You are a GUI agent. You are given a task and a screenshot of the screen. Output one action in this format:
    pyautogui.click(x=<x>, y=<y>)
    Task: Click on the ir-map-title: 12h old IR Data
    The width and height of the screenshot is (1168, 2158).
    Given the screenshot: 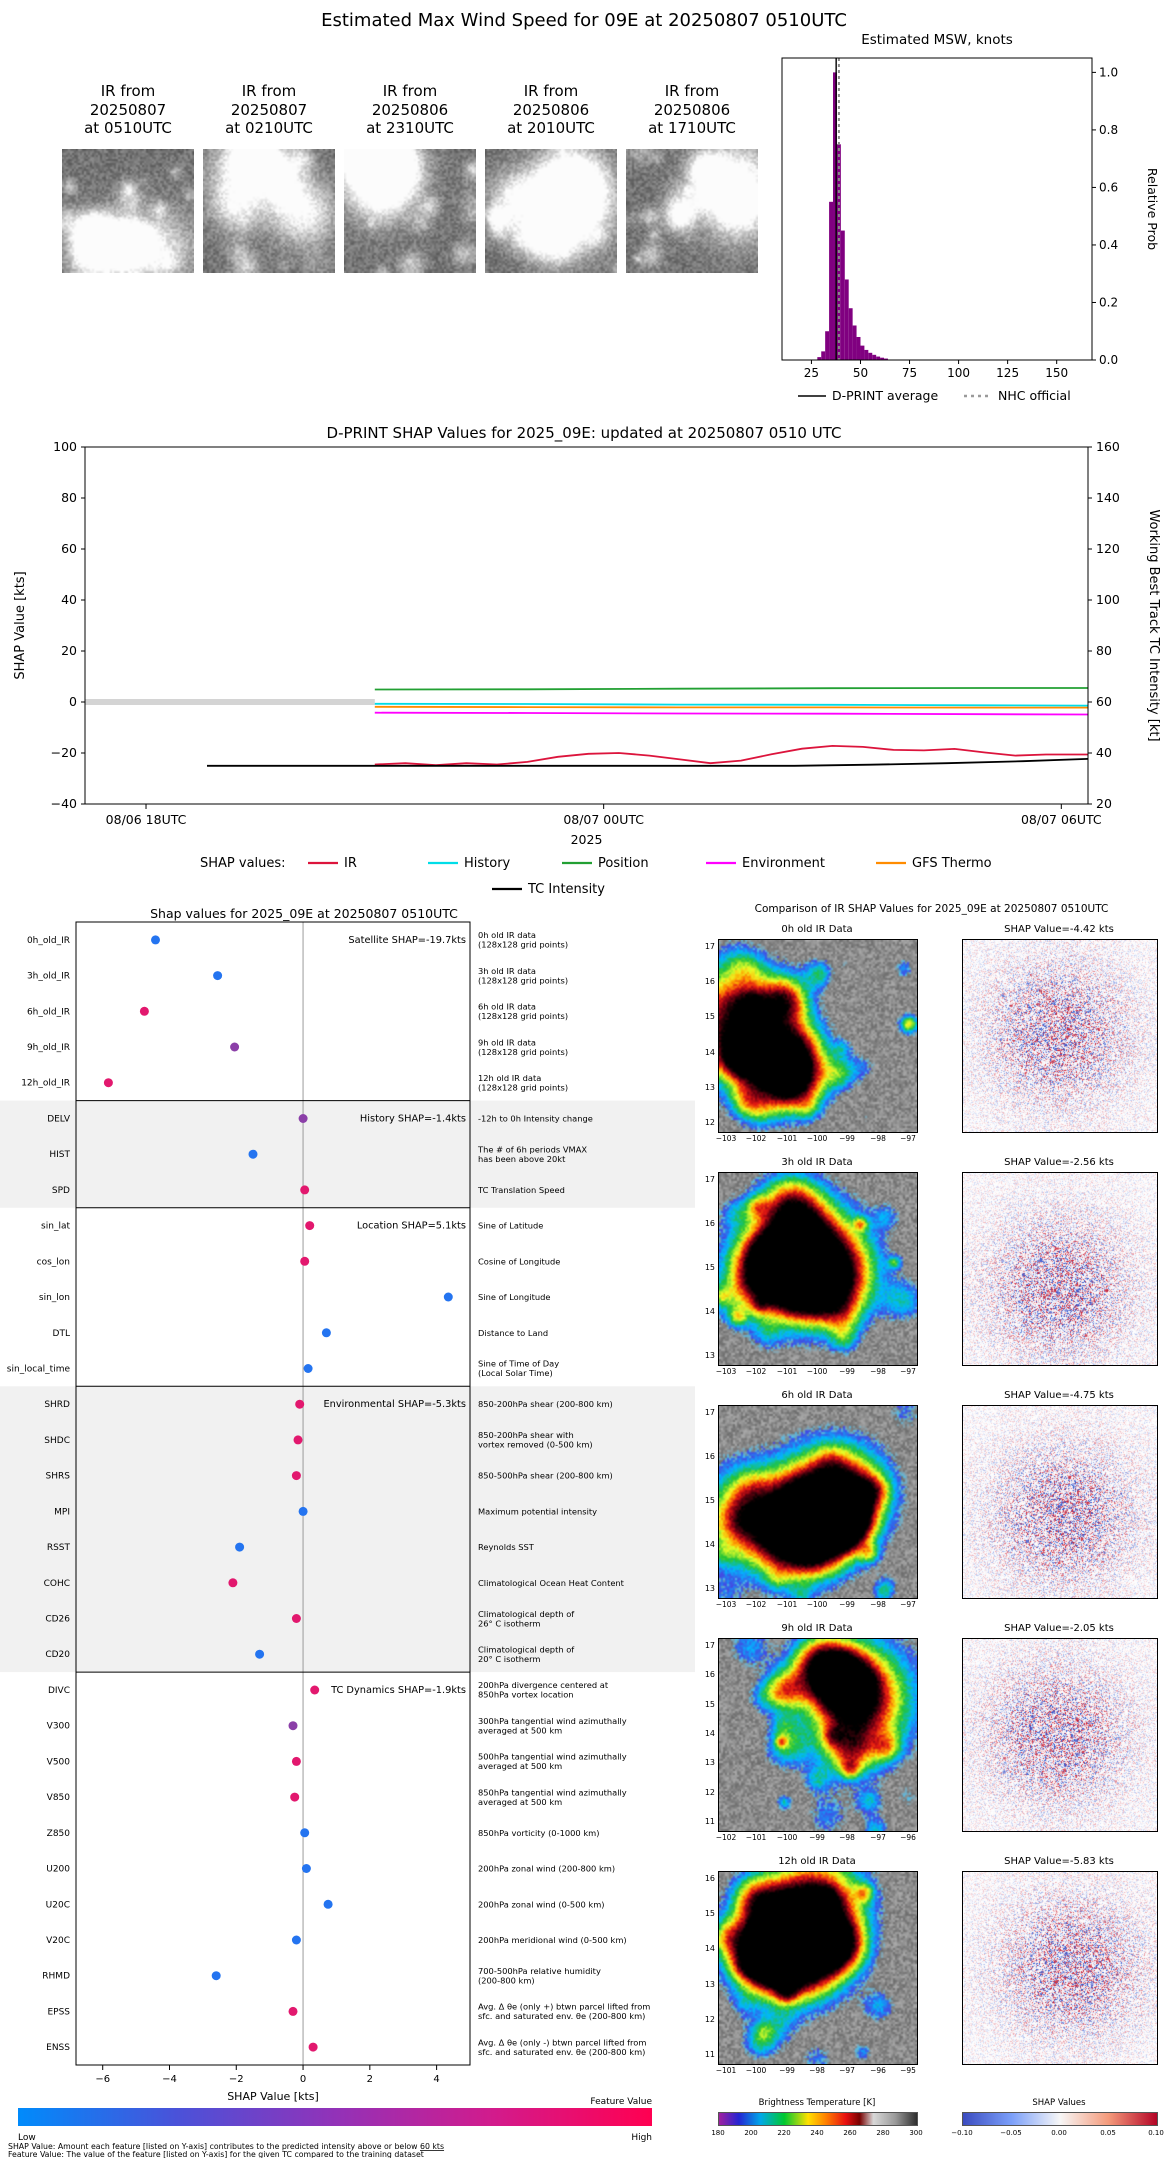 What is the action you would take?
    pyautogui.click(x=817, y=1861)
    